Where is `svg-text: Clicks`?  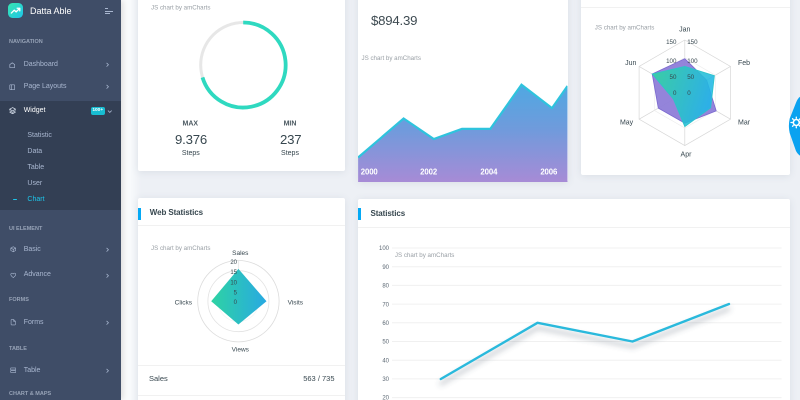 svg-text: Clicks is located at coordinates (184, 303).